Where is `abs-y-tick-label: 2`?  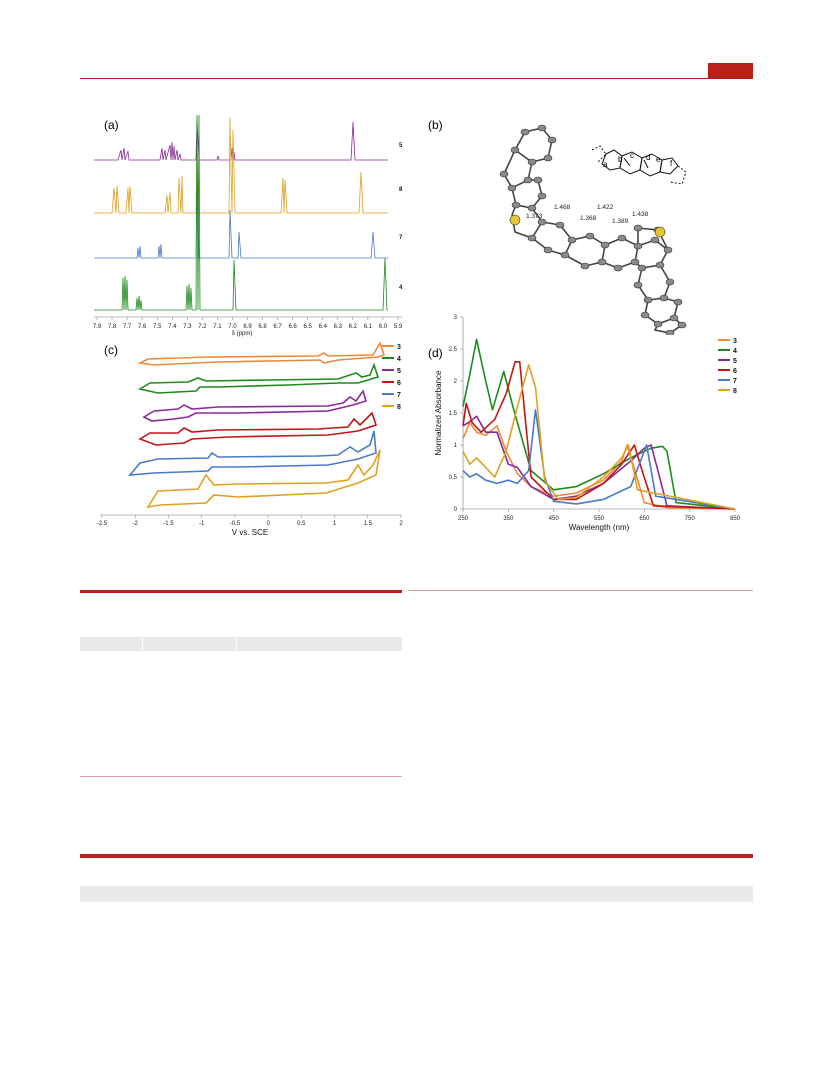 abs-y-tick-label: 2 is located at coordinates (456, 382).